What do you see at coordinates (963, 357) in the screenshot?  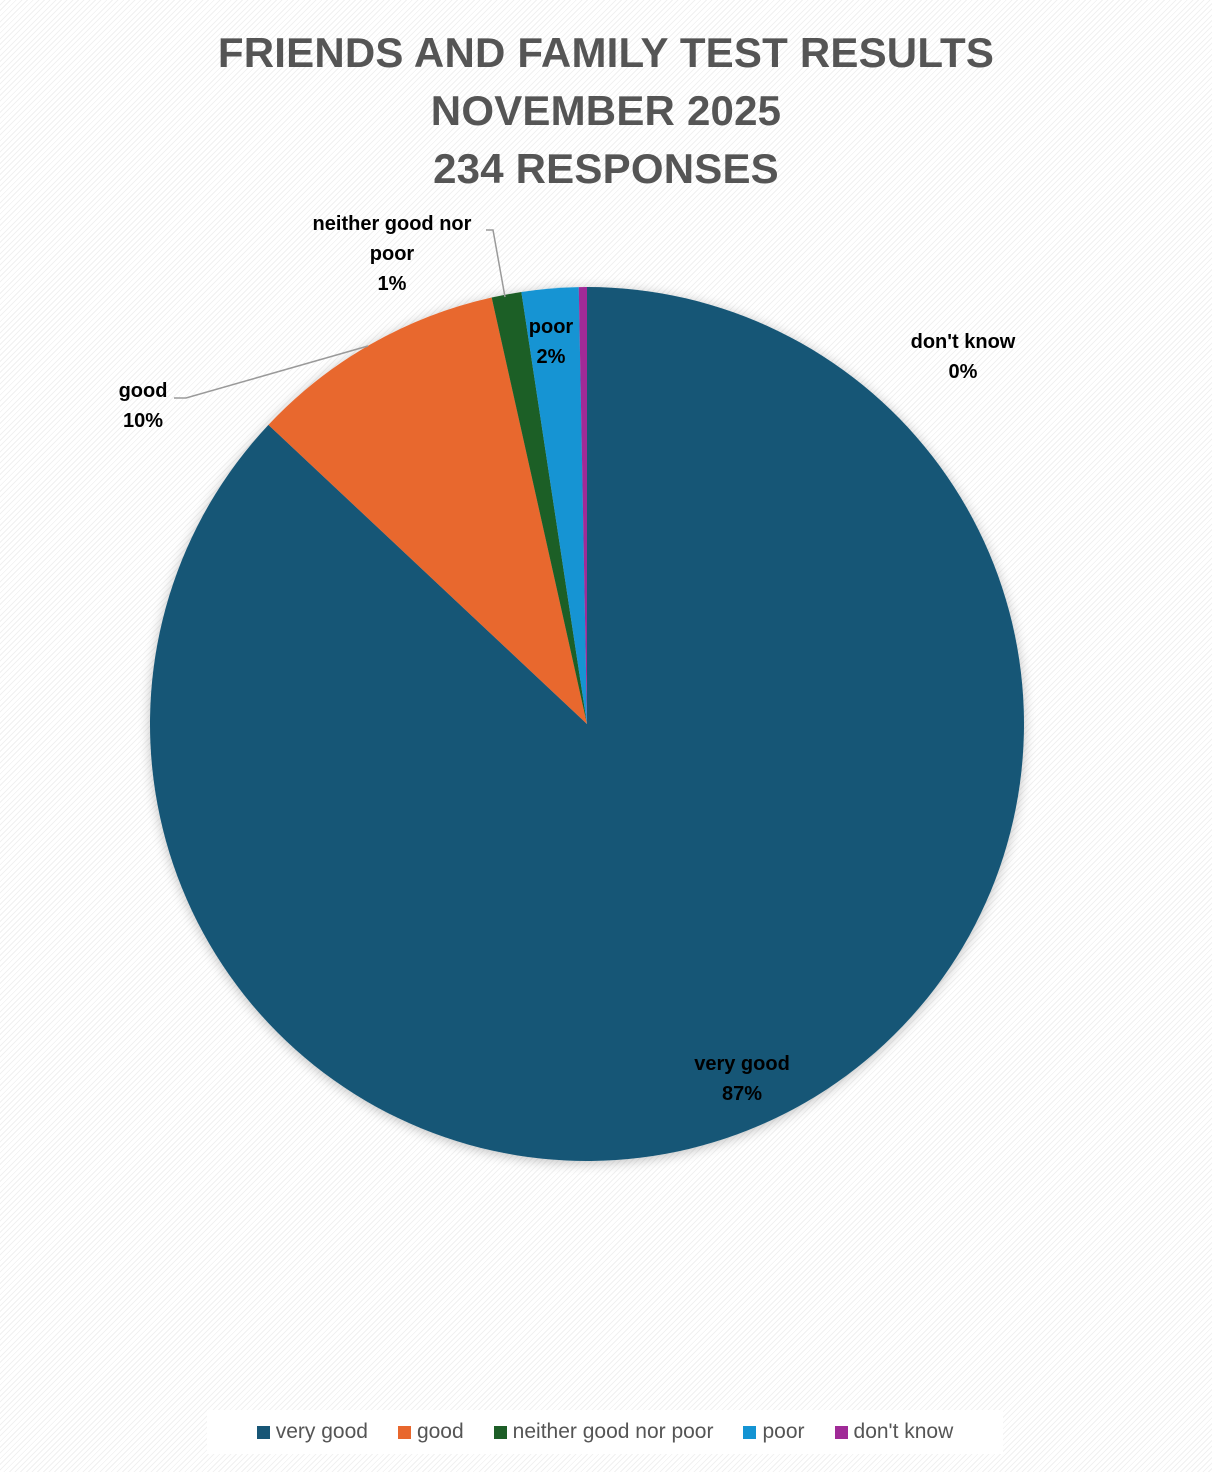 I see `data-label-don-t-know: don't know 0%` at bounding box center [963, 357].